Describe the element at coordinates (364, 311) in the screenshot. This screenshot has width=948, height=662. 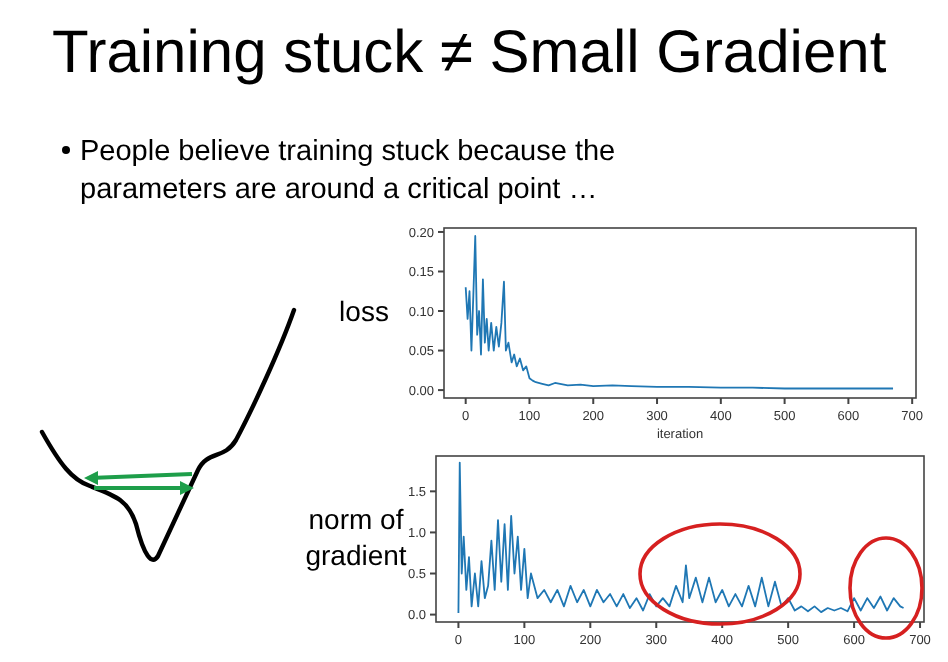
I see `y-axis-title: loss` at that location.